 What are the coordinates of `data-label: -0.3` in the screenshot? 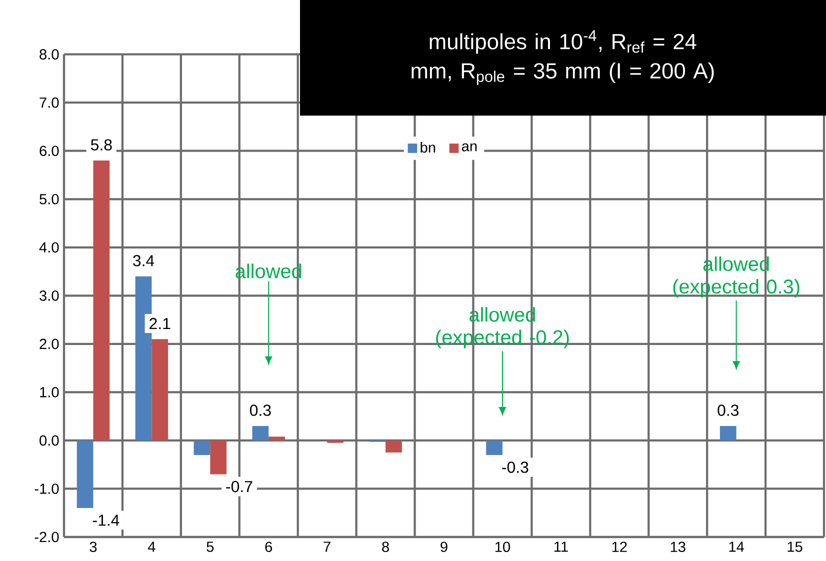 It's located at (515, 467).